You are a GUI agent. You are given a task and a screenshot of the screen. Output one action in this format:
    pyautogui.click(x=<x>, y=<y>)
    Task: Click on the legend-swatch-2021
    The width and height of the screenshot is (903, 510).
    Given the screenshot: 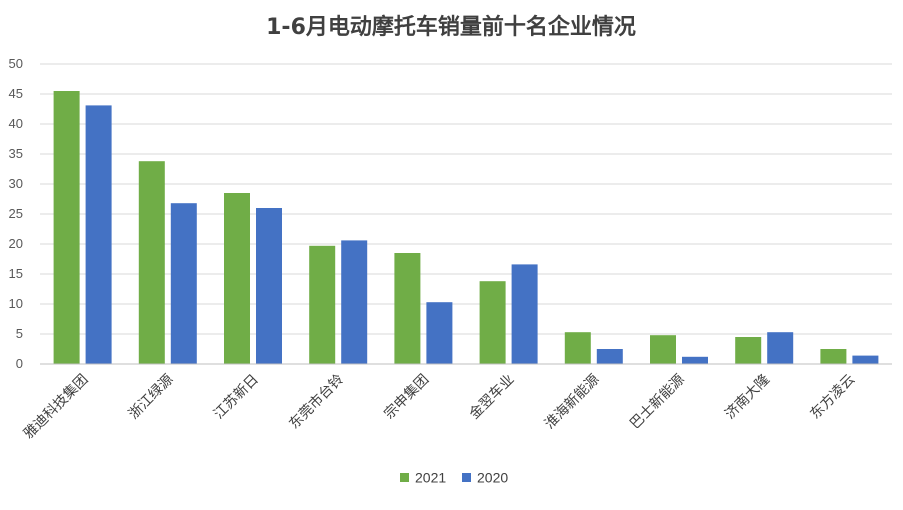 What is the action you would take?
    pyautogui.click(x=404, y=477)
    